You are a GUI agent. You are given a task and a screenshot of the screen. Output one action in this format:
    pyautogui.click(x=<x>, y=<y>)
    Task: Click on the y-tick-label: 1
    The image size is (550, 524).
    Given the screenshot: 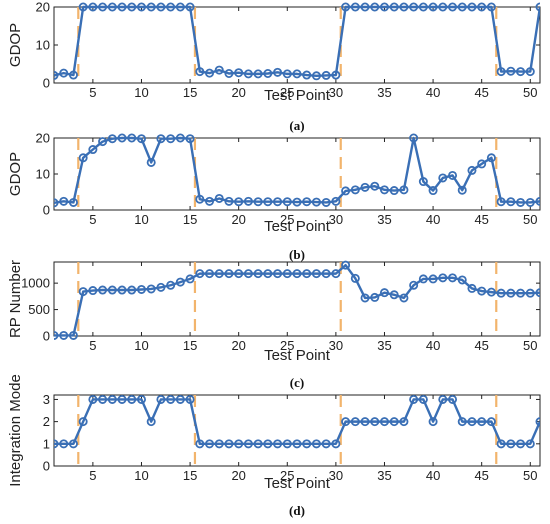 What is the action you would take?
    pyautogui.click(x=46, y=443)
    